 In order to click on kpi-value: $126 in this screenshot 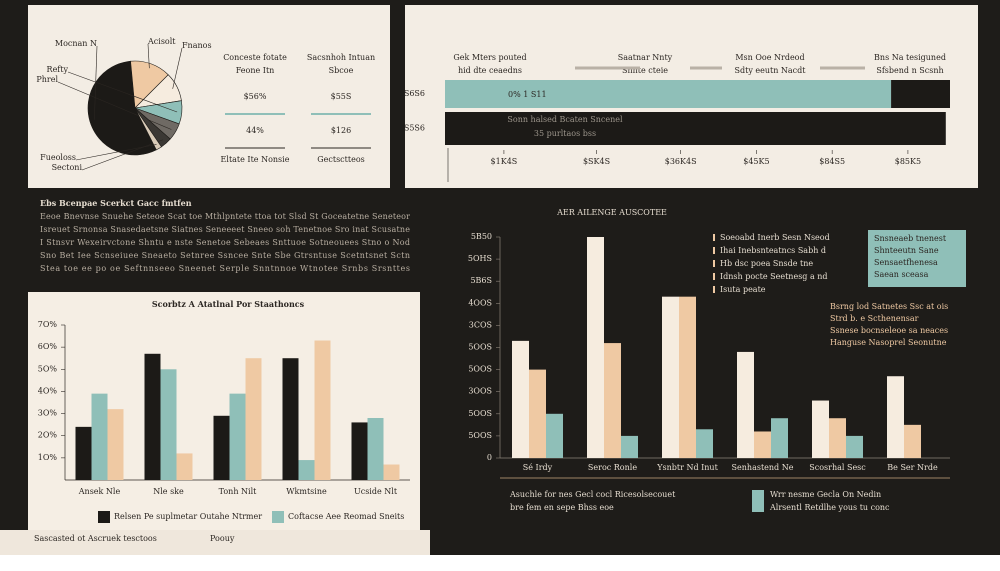, I will do `click(341, 130)`.